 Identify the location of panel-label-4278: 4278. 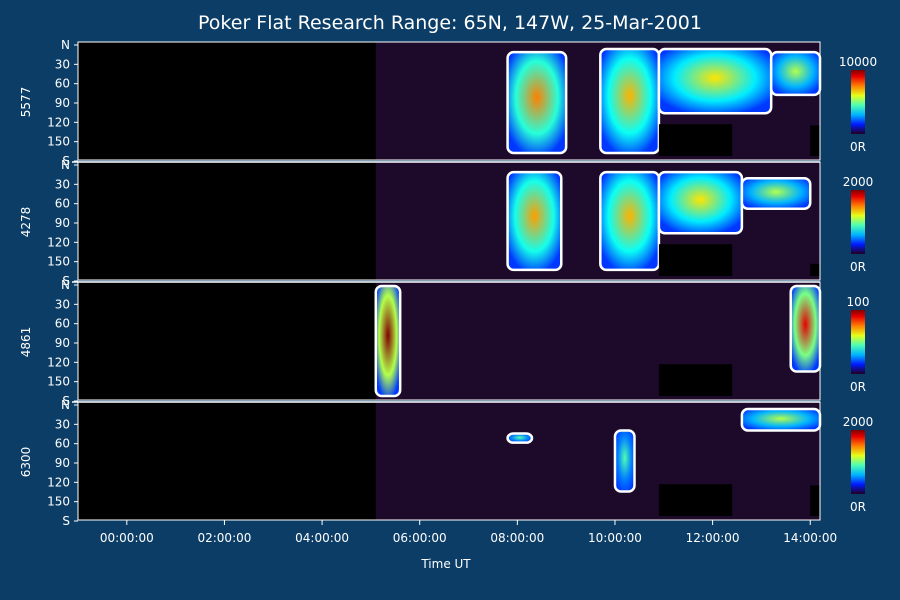
(26, 222).